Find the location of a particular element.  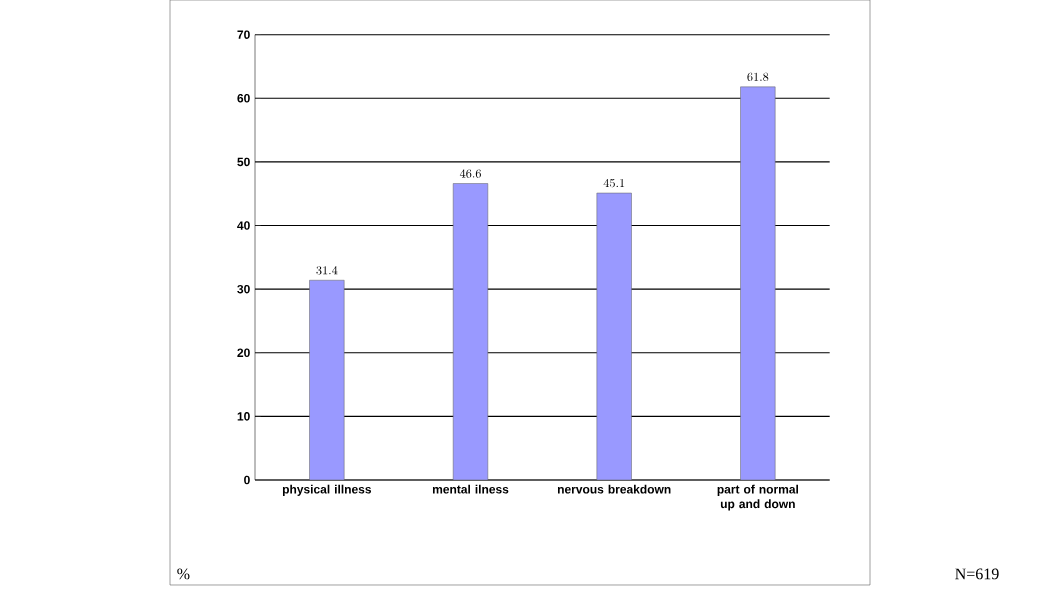

y-tick-label: 50 is located at coordinates (243, 162).